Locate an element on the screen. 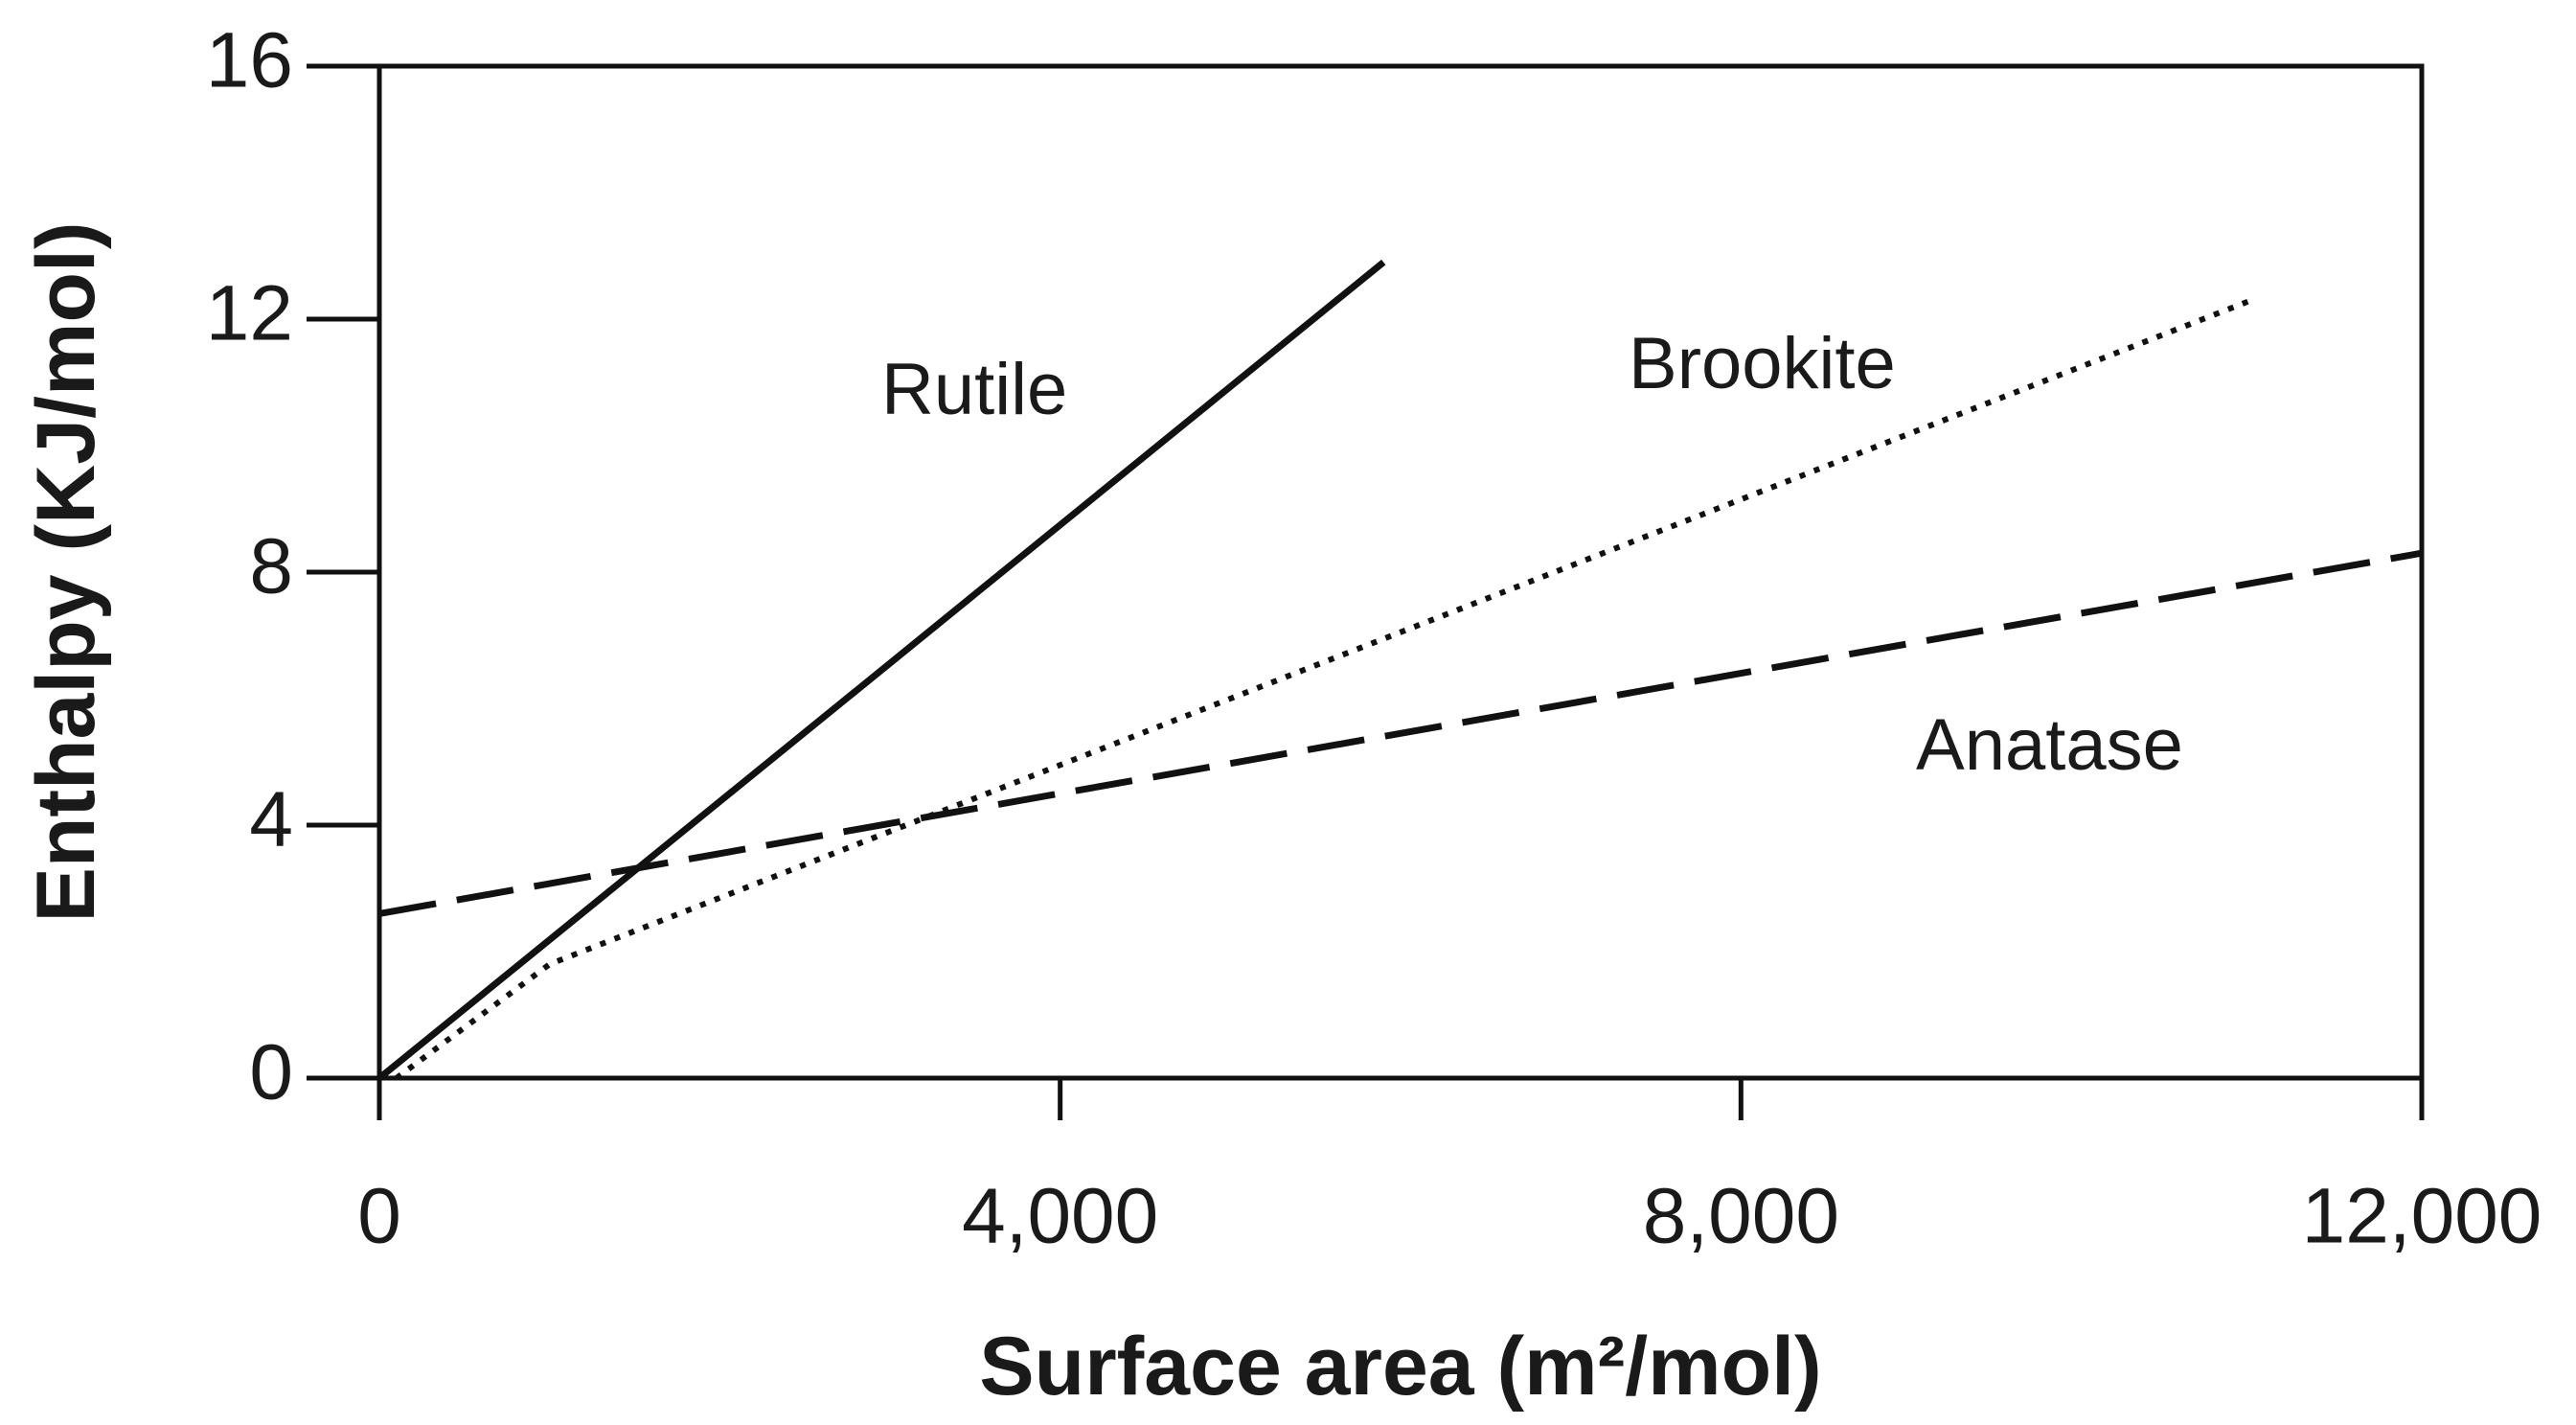 This screenshot has height=1425, width=2576. series-label: Brookite is located at coordinates (1763, 363).